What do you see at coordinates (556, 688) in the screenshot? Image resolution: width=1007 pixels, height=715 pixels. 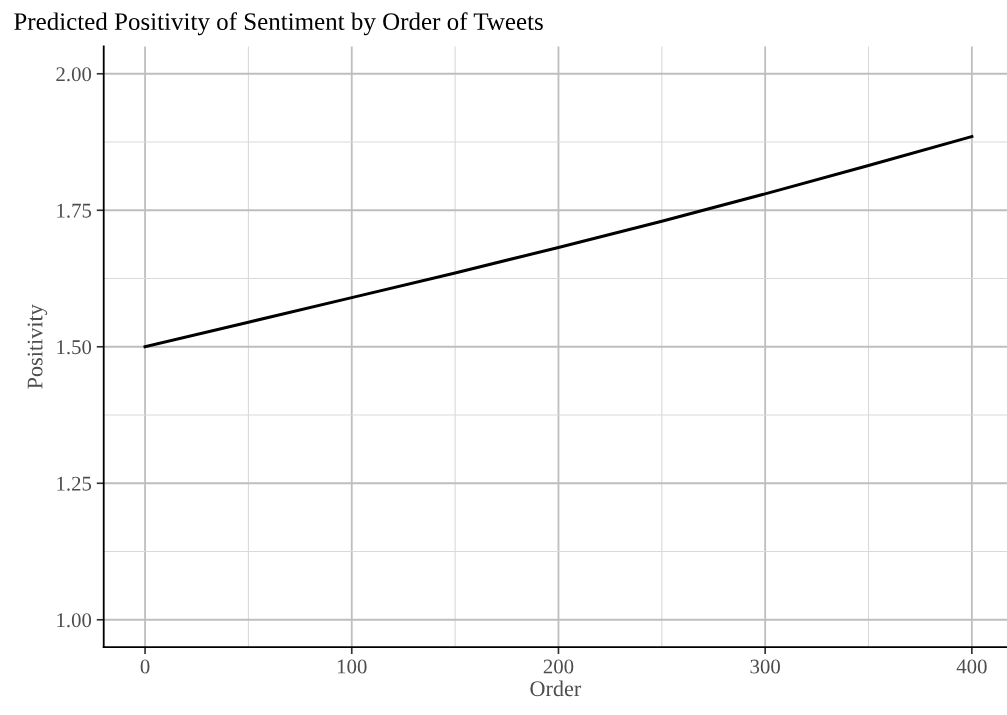 I see `x-axis-title: Order` at bounding box center [556, 688].